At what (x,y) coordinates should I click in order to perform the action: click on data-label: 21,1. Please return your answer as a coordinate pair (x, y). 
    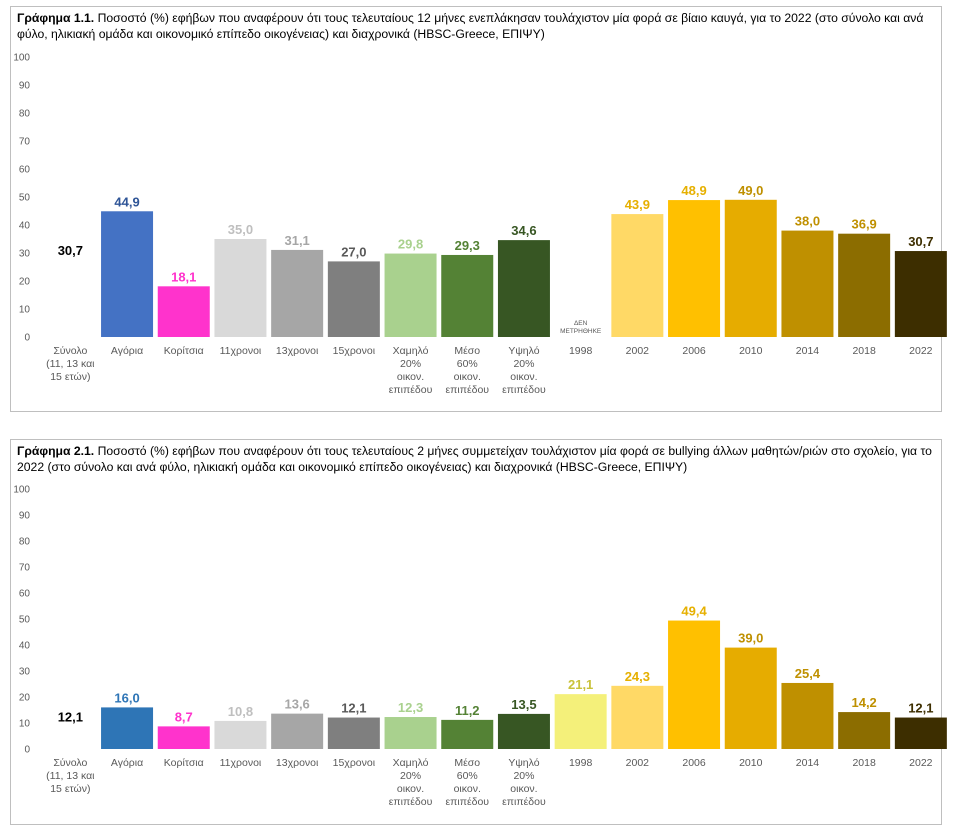
    Looking at the image, I should click on (580, 684).